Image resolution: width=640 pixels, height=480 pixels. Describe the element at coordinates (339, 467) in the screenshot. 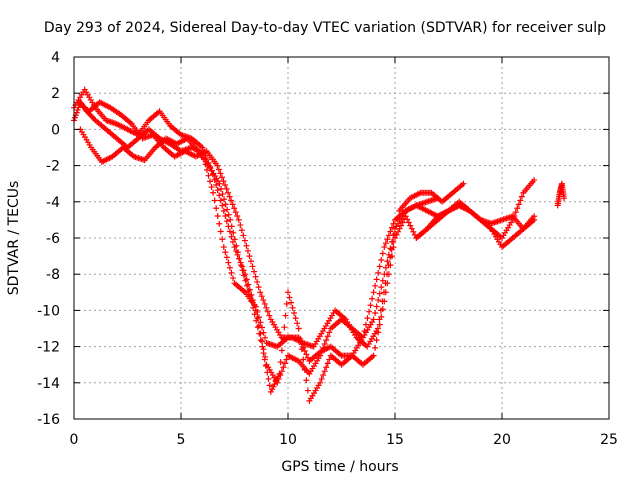

I see `x-axis-label: GPS time / hours` at that location.